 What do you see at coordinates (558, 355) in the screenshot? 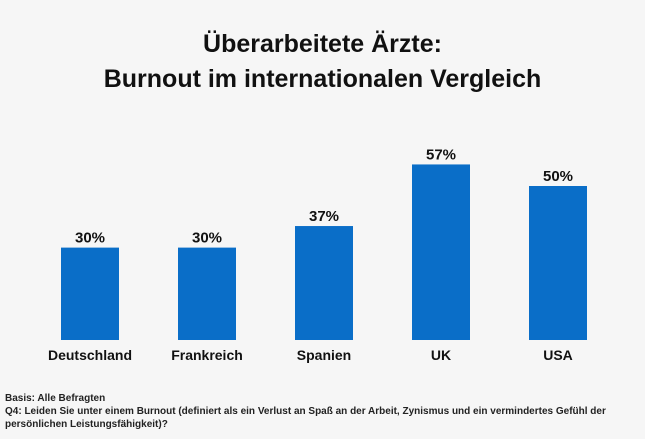
I see `category-label-usa: USA` at bounding box center [558, 355].